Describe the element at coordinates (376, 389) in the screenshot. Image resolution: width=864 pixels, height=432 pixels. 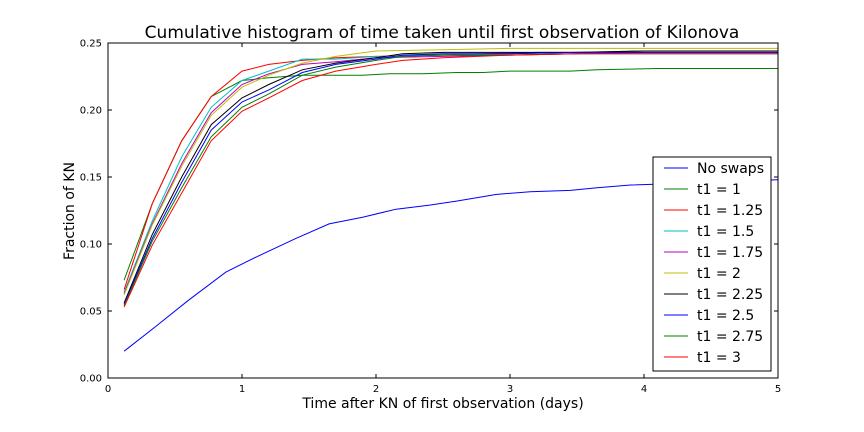
I see `x-tick-label: 2` at that location.